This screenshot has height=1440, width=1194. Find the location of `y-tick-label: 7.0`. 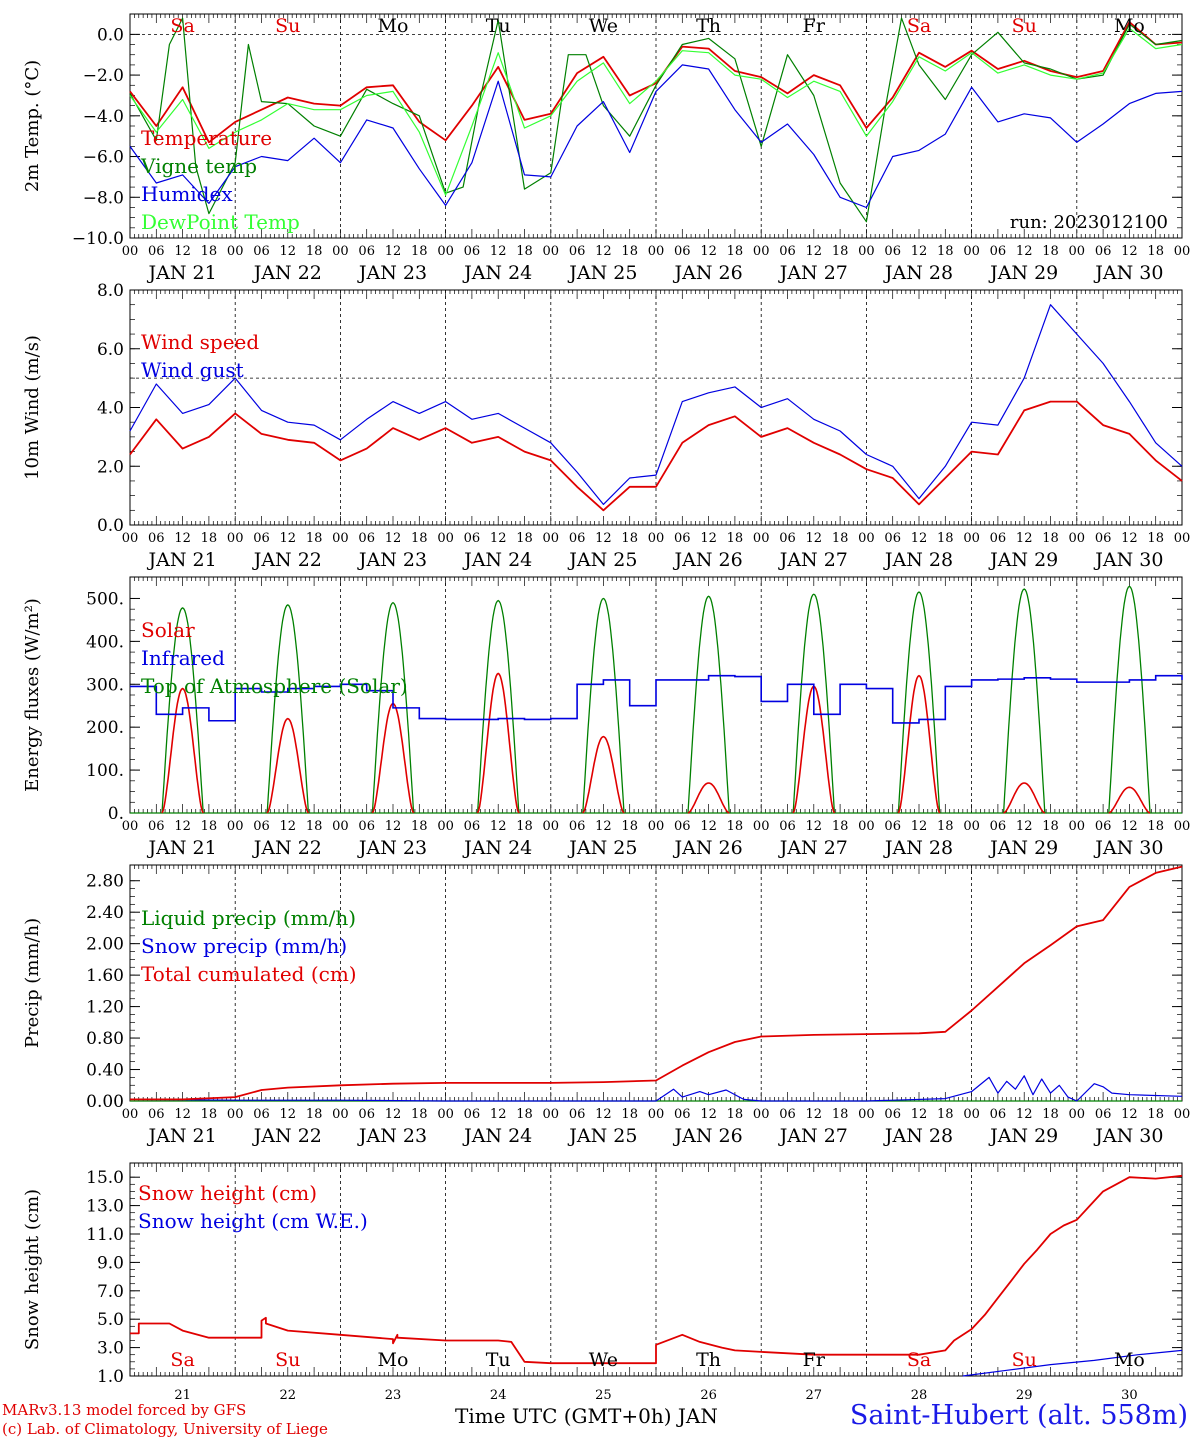

y-tick-label: 7.0 is located at coordinates (110, 1292).